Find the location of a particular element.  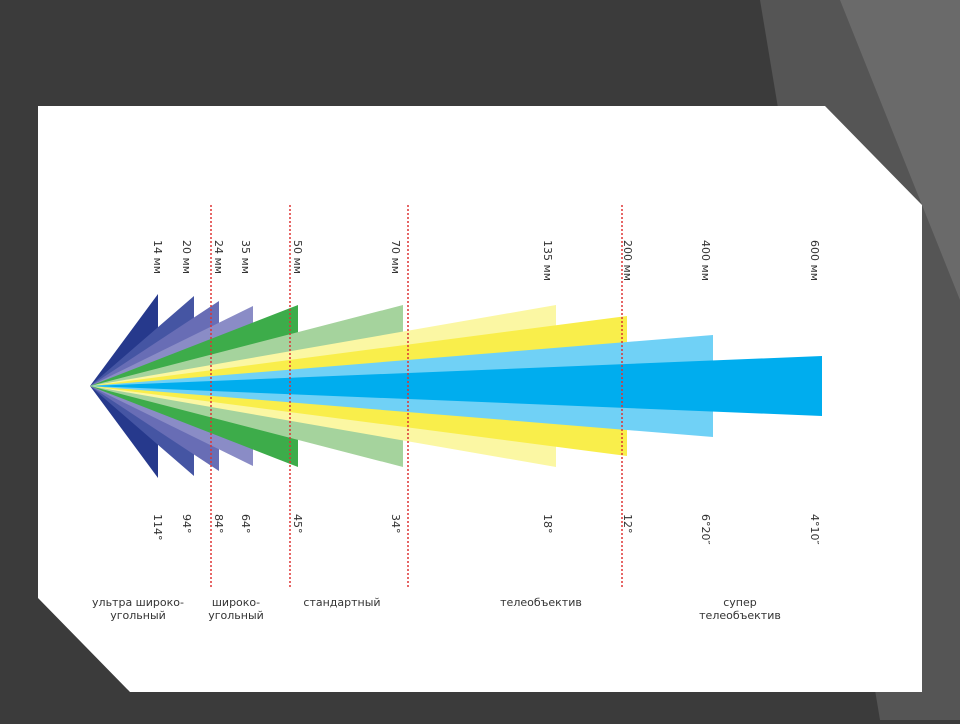

focal-label: 14 мм is located at coordinates (157, 257).